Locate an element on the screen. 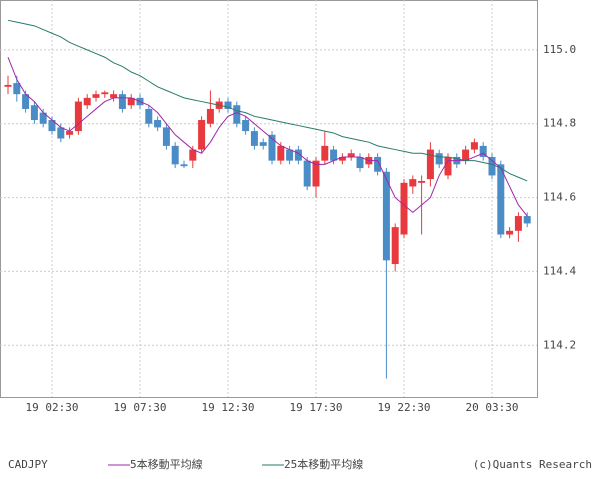 The height and width of the screenshot is (479, 600). x-tick-label: 19 17:30 is located at coordinates (316, 407).